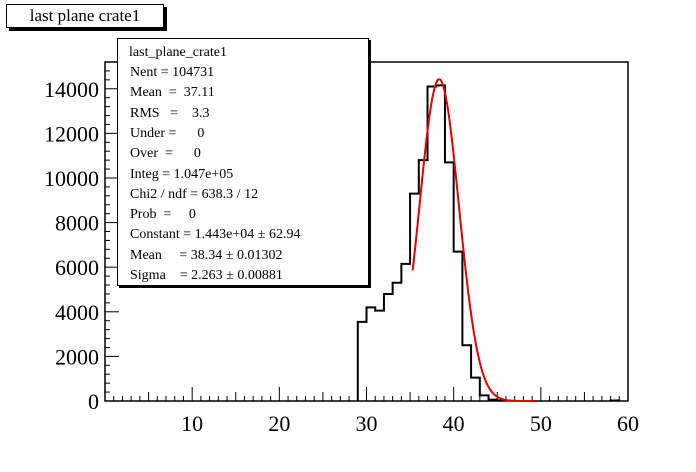 The height and width of the screenshot is (472, 696). Describe the element at coordinates (77, 223) in the screenshot. I see `y-tick-label: 8000` at that location.